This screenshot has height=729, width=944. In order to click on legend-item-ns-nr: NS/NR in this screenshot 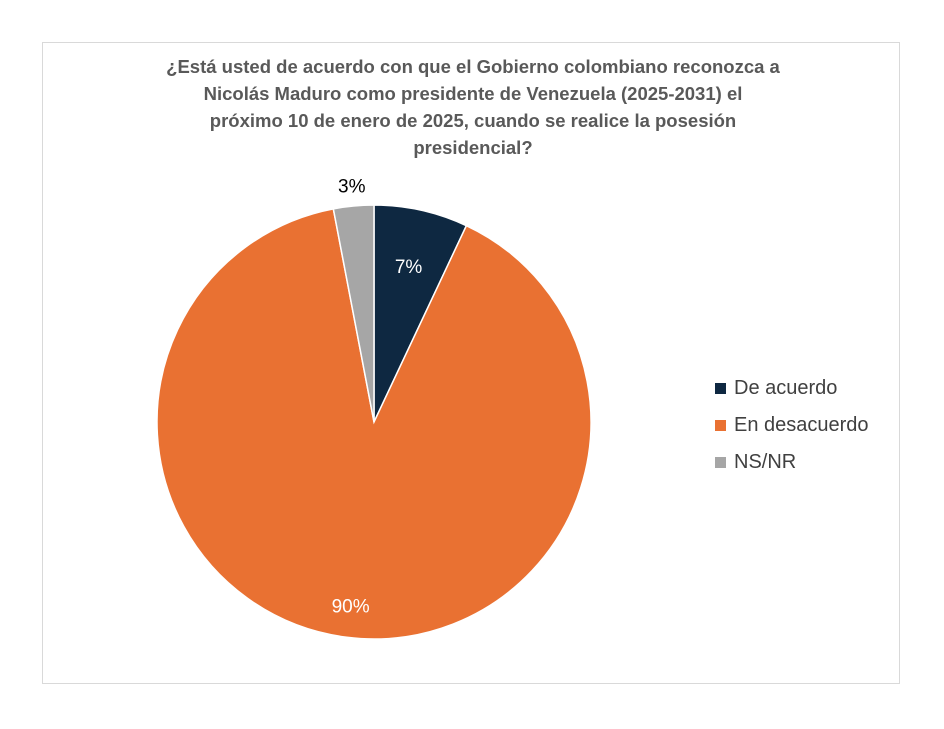, I will do `click(792, 462)`.